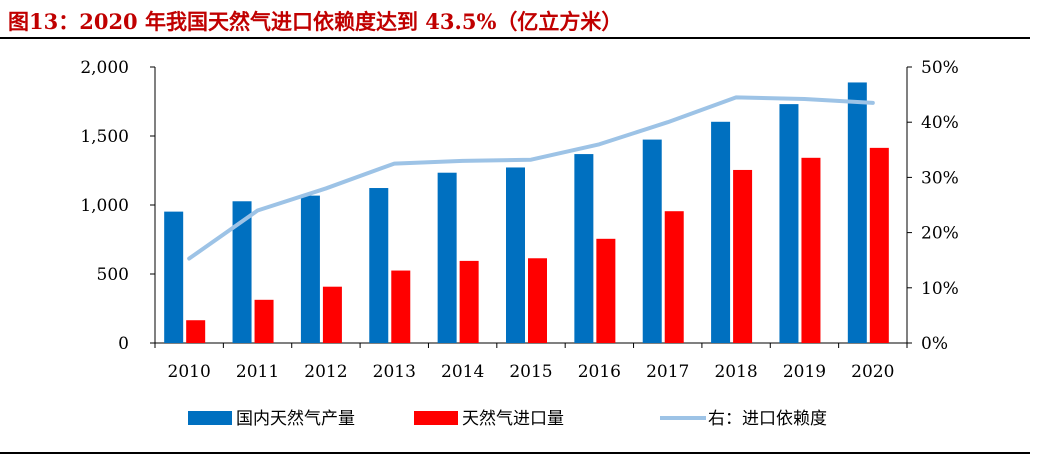 The height and width of the screenshot is (458, 1040). What do you see at coordinates (104, 68) in the screenshot?
I see `left-tick-label: 2,000` at bounding box center [104, 68].